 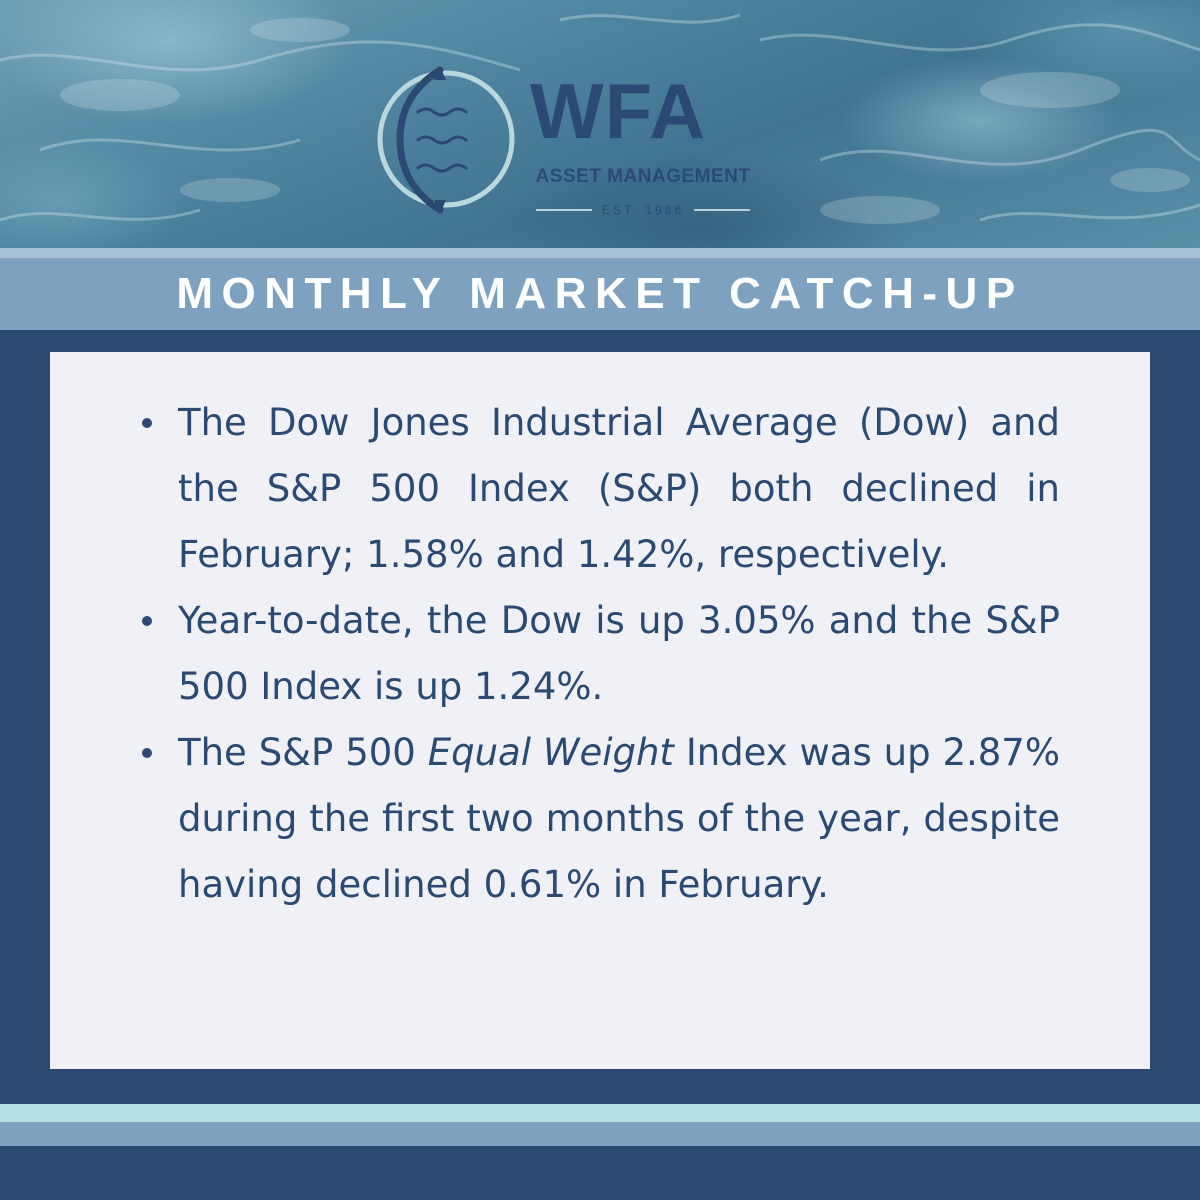 What do you see at coordinates (550, 752) in the screenshot?
I see `bullet-text-italic: Equal Weight` at bounding box center [550, 752].